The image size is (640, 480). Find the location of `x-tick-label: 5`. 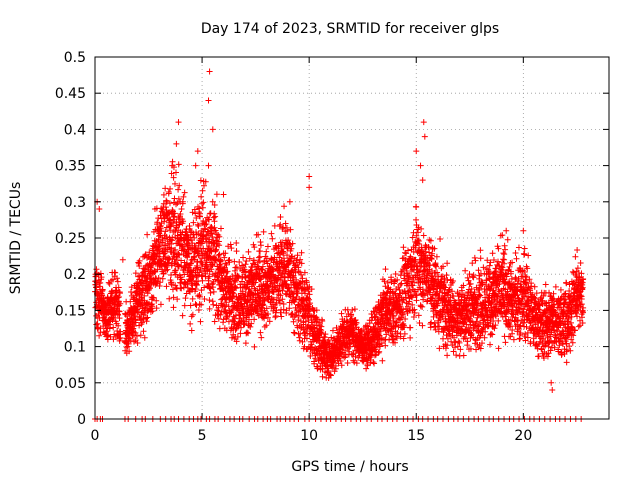

x-tick-label: 5 is located at coordinates (202, 436).